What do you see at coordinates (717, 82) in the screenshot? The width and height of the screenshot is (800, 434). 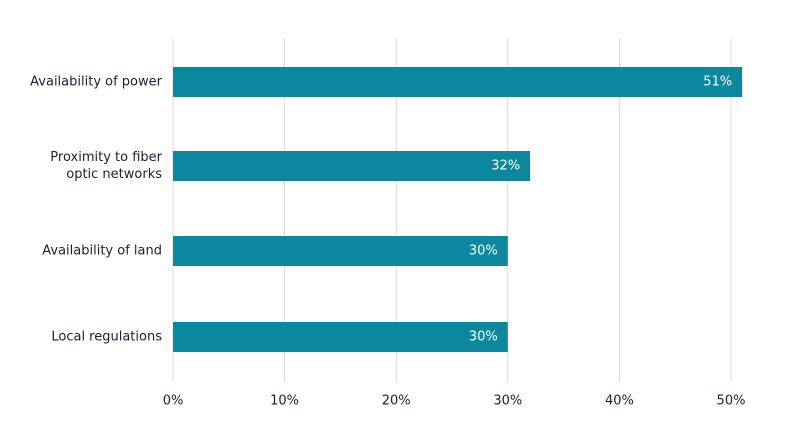 I see `value-label: 51%` at bounding box center [717, 82].